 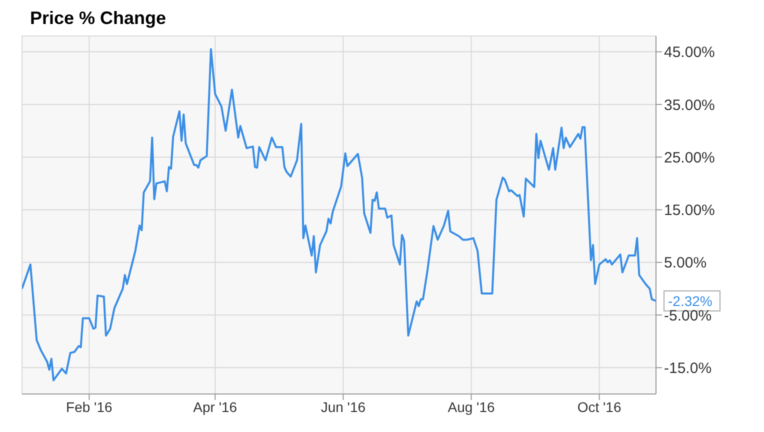 I want to click on y-tick-label: 45.00%, so click(x=689, y=53).